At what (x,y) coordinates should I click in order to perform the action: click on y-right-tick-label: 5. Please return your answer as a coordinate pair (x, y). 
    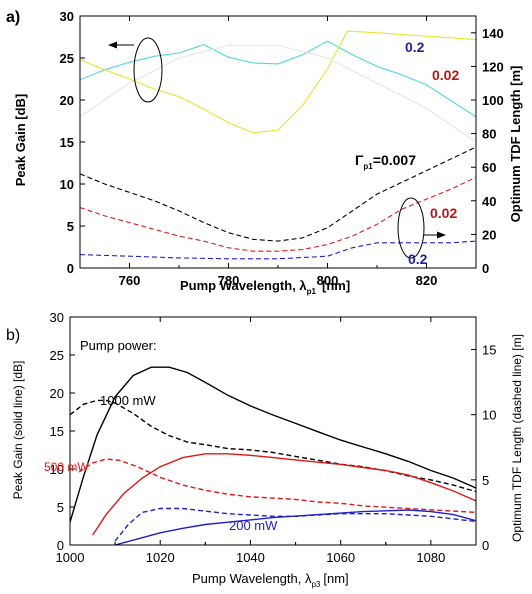
    Looking at the image, I should click on (485, 480).